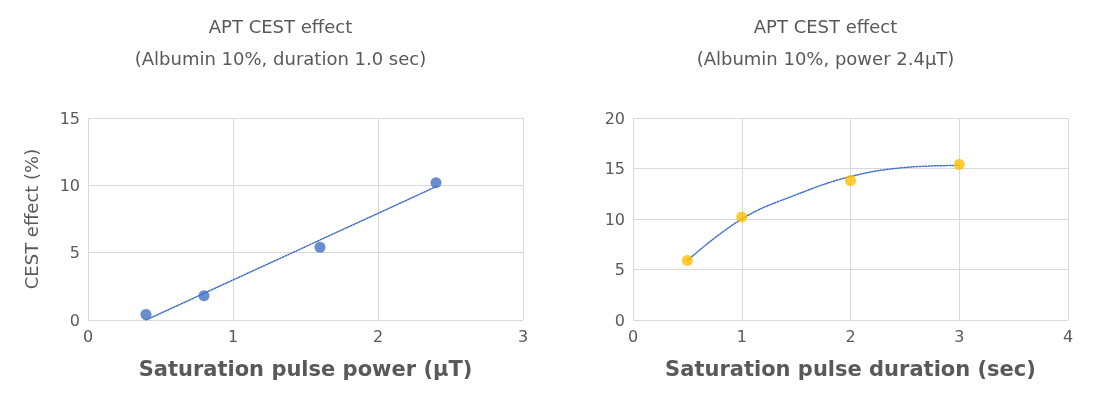 Image resolution: width=1111 pixels, height=408 pixels. Describe the element at coordinates (31, 219) in the screenshot. I see `y-axis-title: CEST effect (%)` at that location.